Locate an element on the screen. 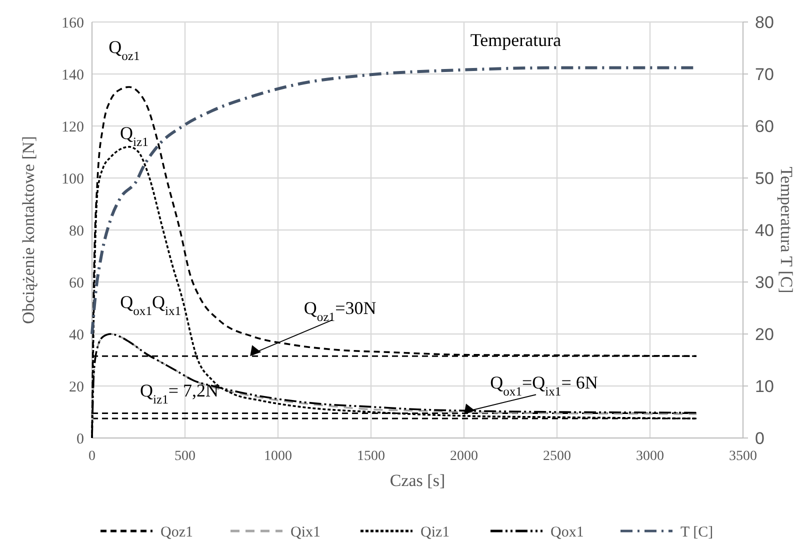  x-tick-label: 2000 is located at coordinates (464, 456).